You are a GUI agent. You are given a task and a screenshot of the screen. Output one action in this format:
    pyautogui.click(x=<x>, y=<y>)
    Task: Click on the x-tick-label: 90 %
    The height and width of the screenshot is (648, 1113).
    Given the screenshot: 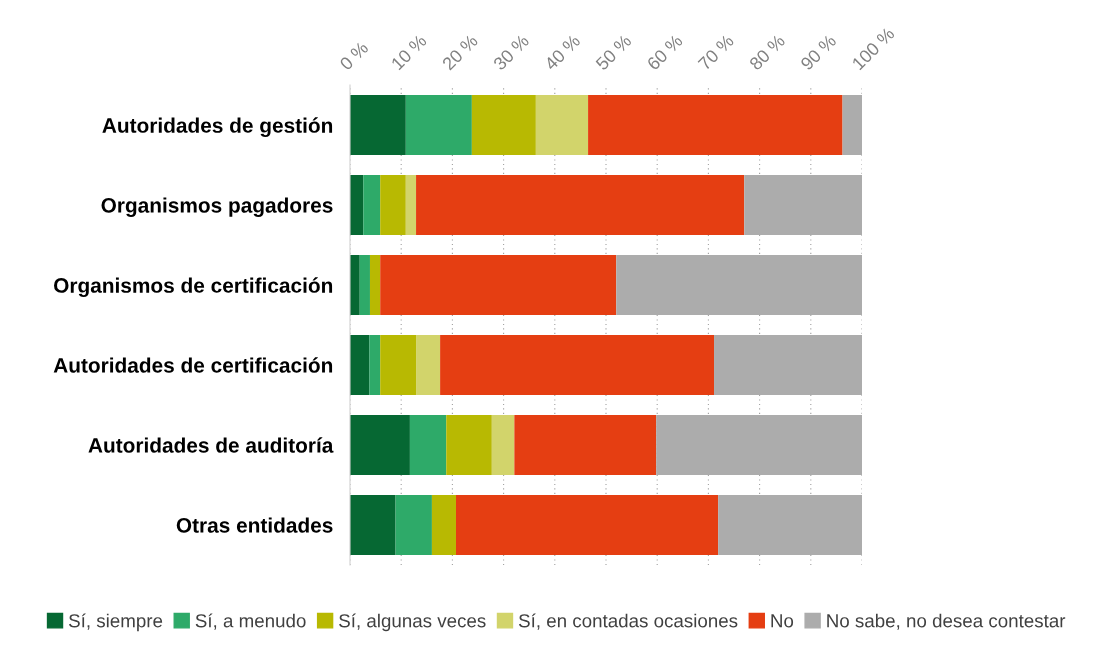 What is the action you would take?
    pyautogui.click(x=818, y=52)
    